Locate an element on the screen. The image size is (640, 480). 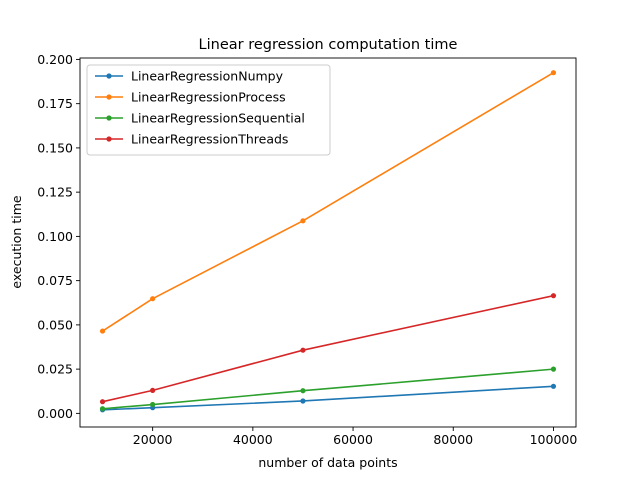
legend-label-3: LinearRegressionThreads is located at coordinates (209, 139).